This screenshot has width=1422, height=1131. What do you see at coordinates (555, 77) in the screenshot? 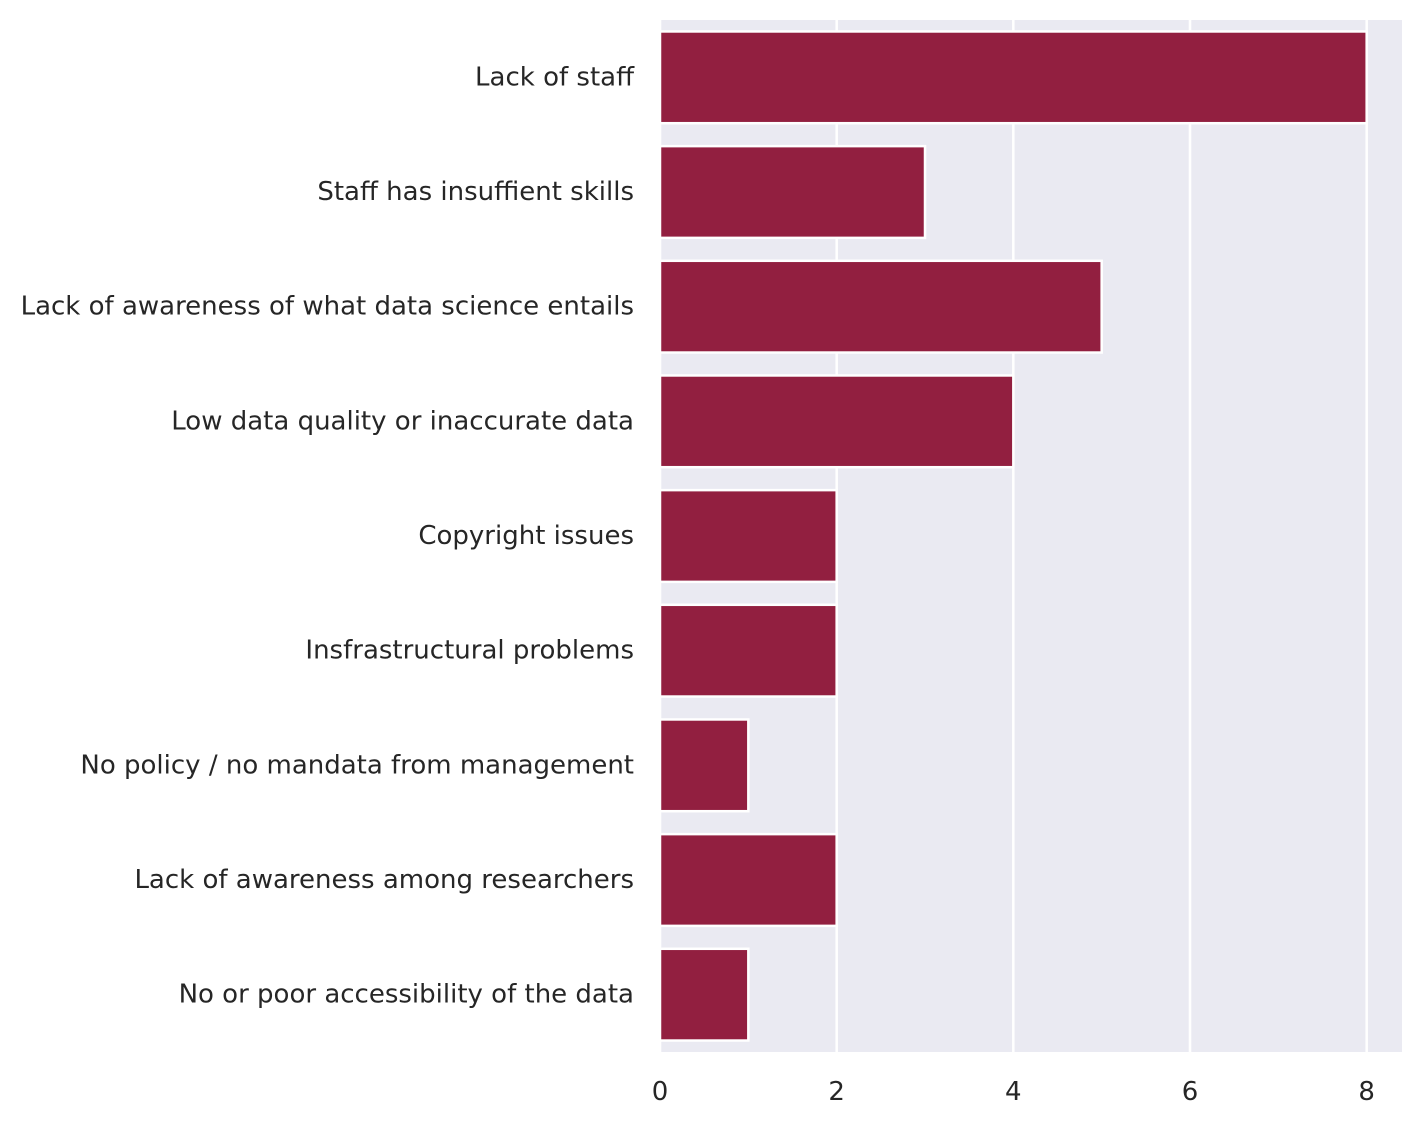
I see `category-label-1: Lack of staff` at bounding box center [555, 77].